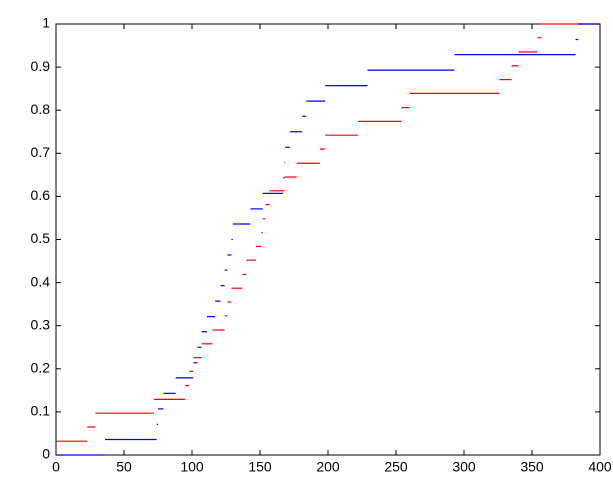  What do you see at coordinates (41, 281) in the screenshot?
I see `y-tick-label: 0.4` at bounding box center [41, 281].